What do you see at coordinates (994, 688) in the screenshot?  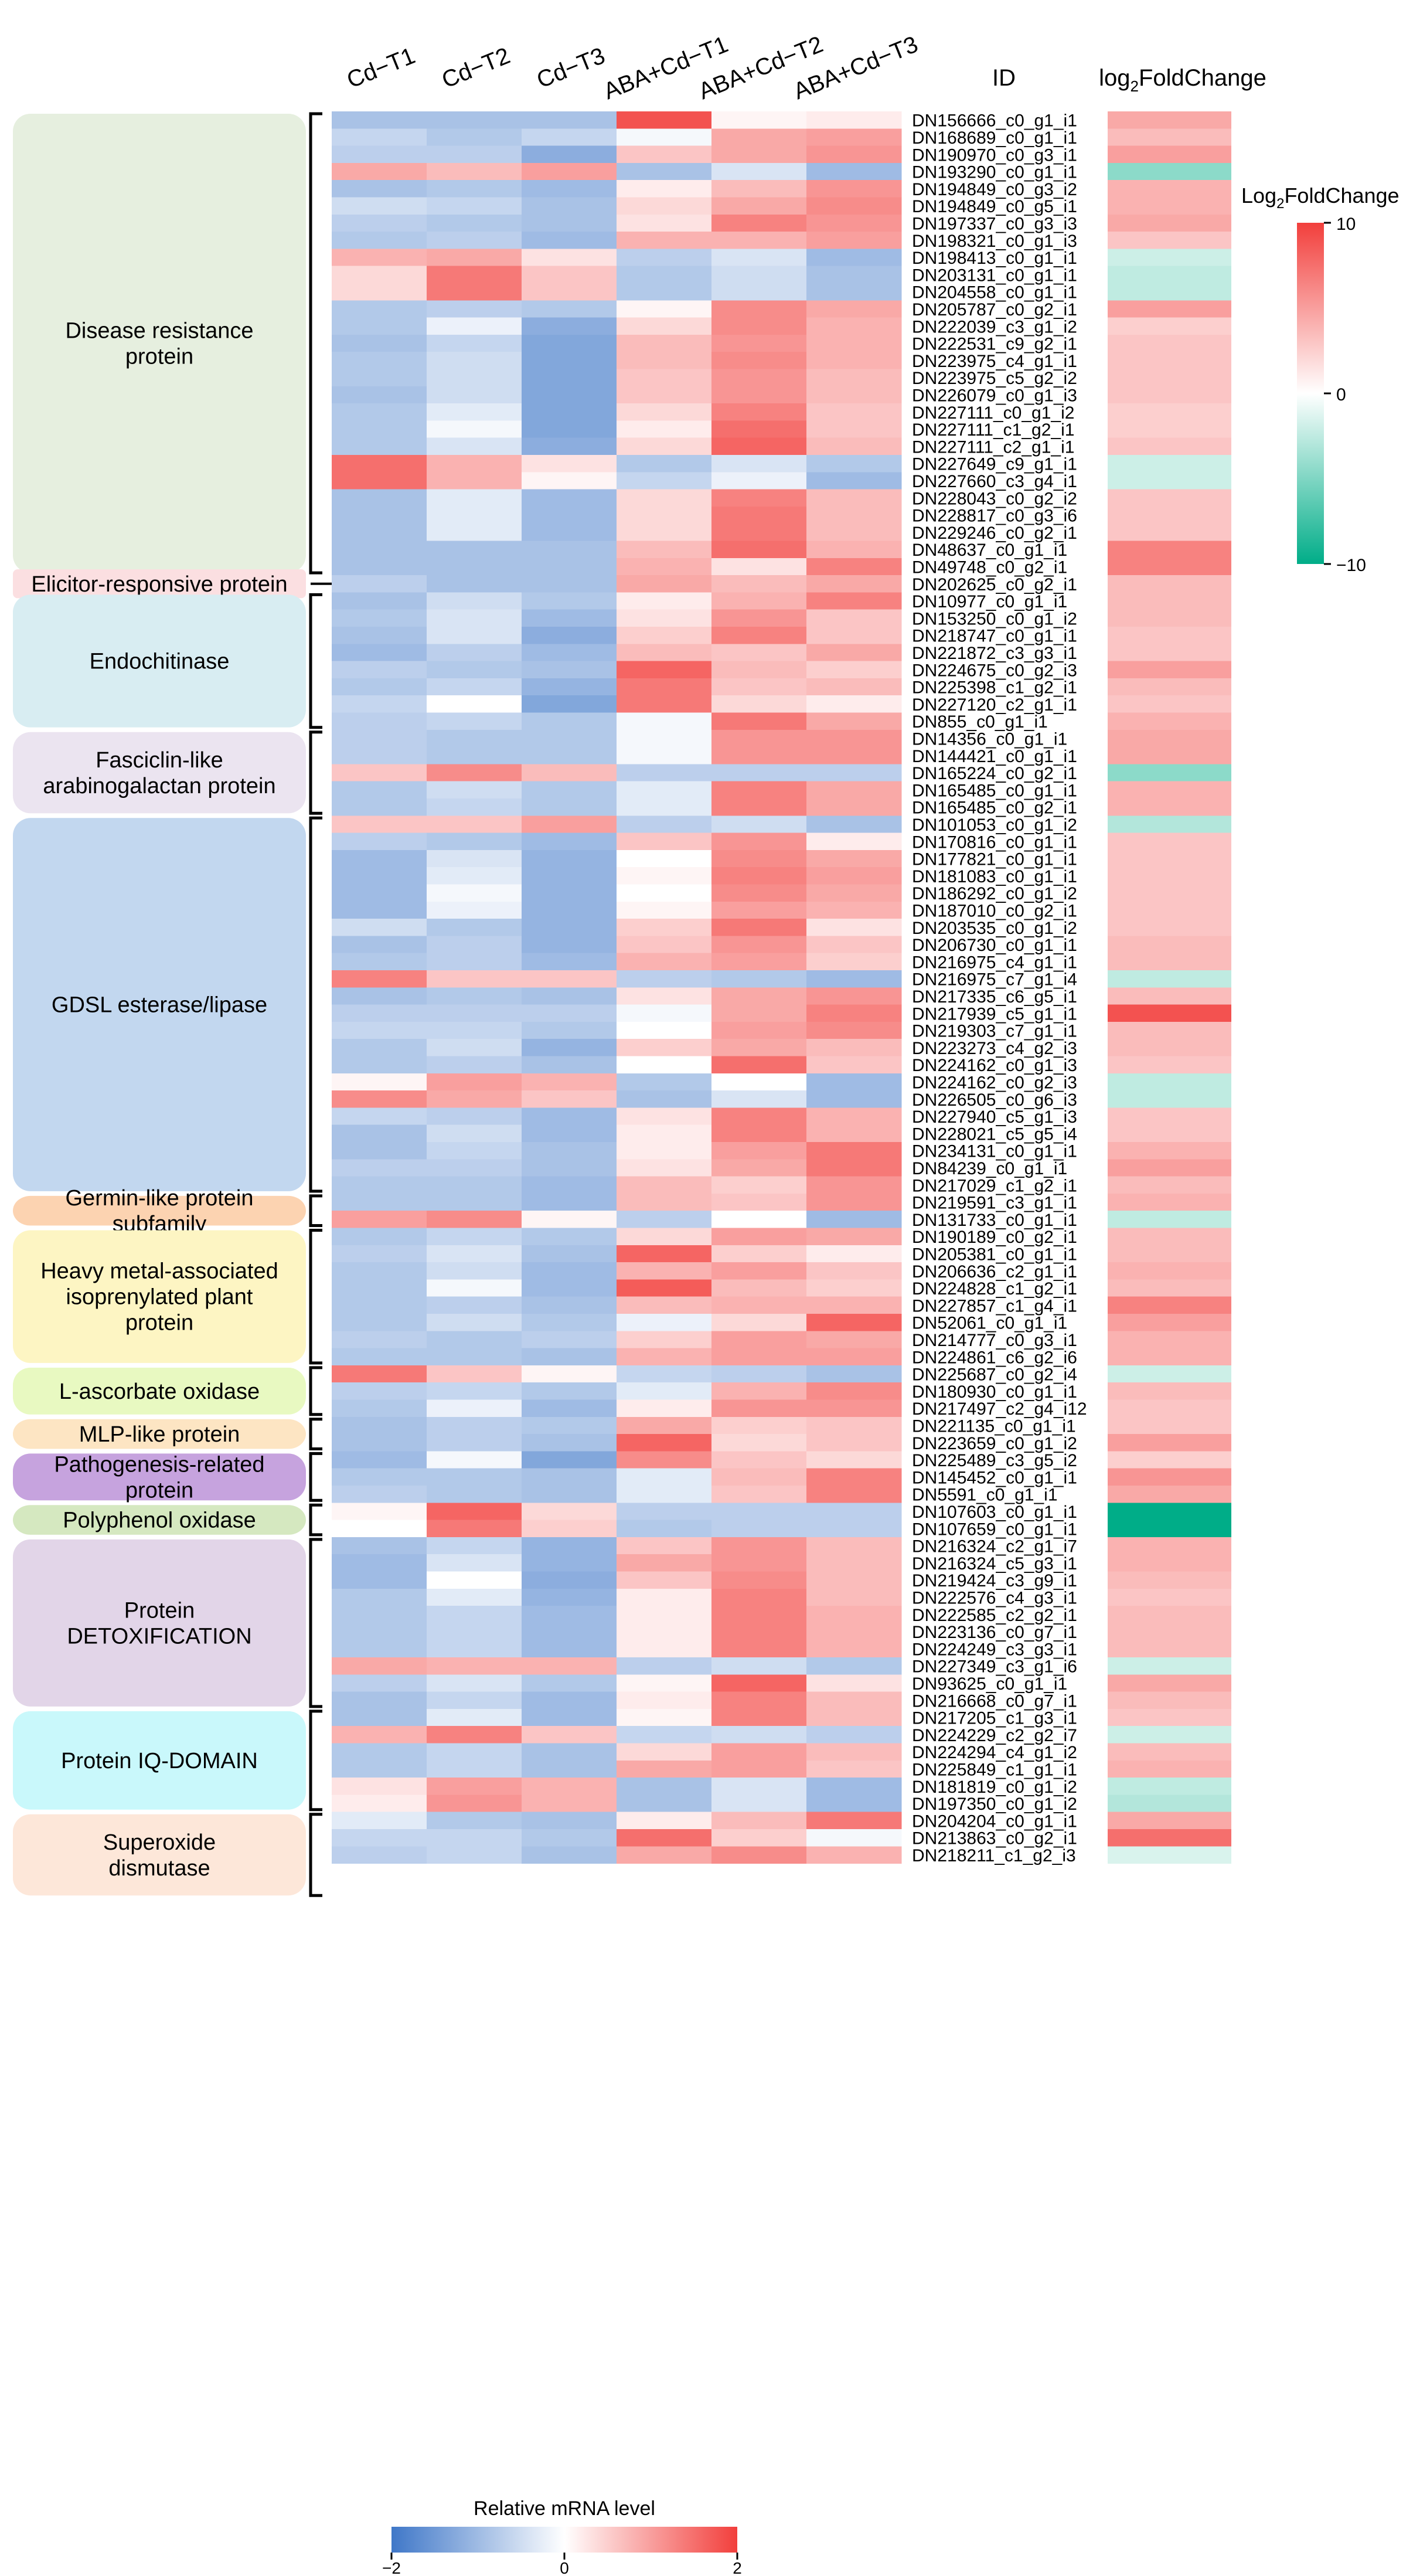 I see `gene-id-label: DN225398_c1_g2_i1` at bounding box center [994, 688].